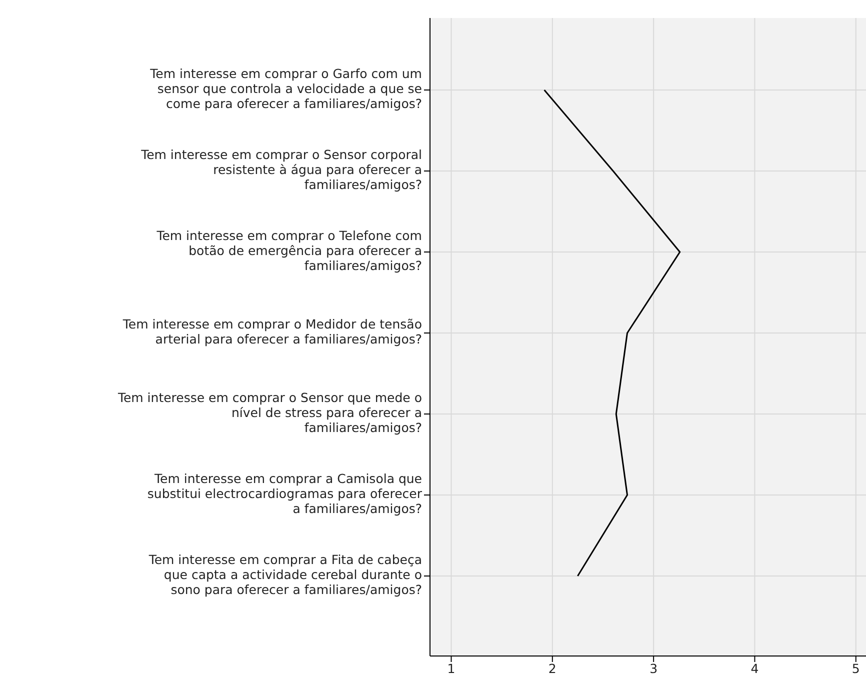 The image size is (866, 677). I want to click on y-tick-label: Tem interesse em comprar a Camisola que substitui electrocardiogramas para oferecer a familiares/amigos?, so click(285, 493).